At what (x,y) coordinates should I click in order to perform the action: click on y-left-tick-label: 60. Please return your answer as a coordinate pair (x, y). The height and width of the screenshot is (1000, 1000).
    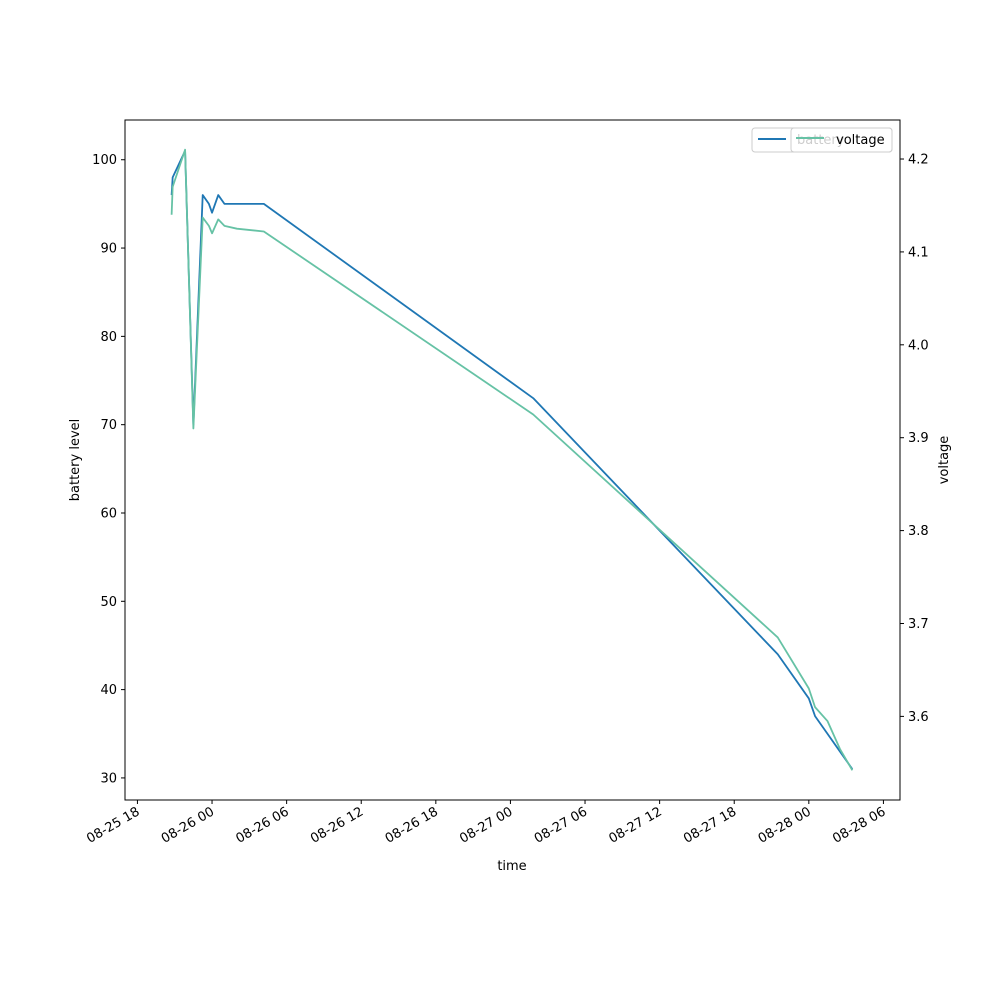
    Looking at the image, I should click on (108, 513).